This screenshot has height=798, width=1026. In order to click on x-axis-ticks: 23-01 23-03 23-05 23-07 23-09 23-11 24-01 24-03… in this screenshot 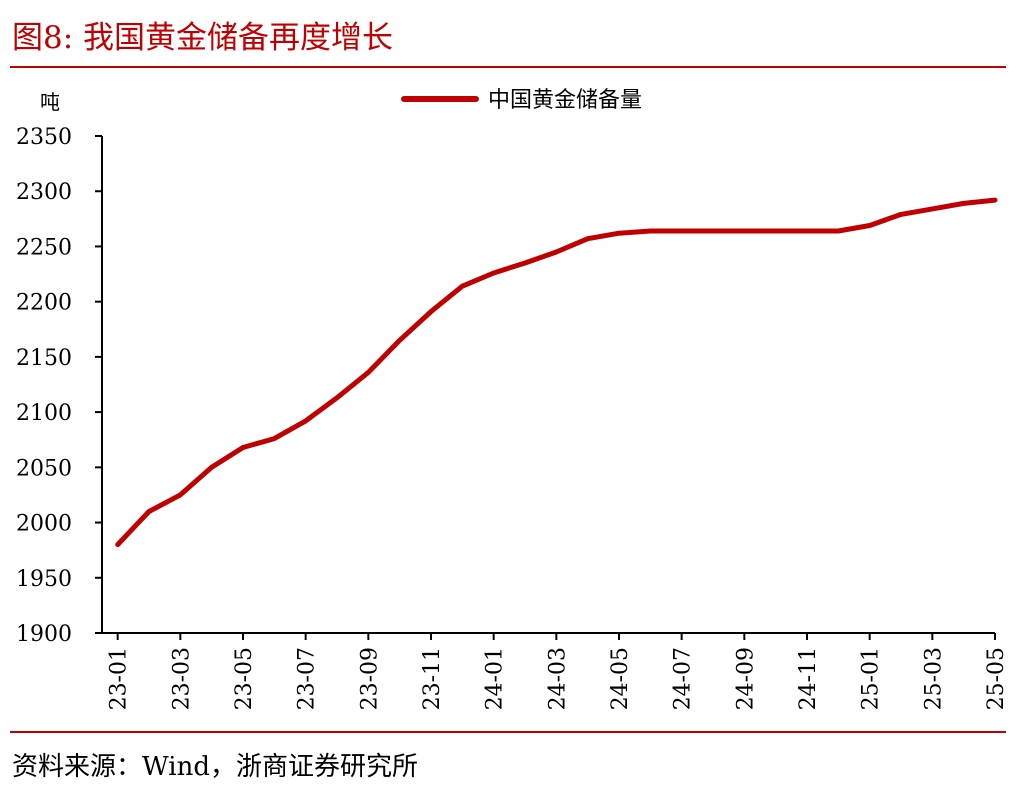, I will do `click(558, 671)`.